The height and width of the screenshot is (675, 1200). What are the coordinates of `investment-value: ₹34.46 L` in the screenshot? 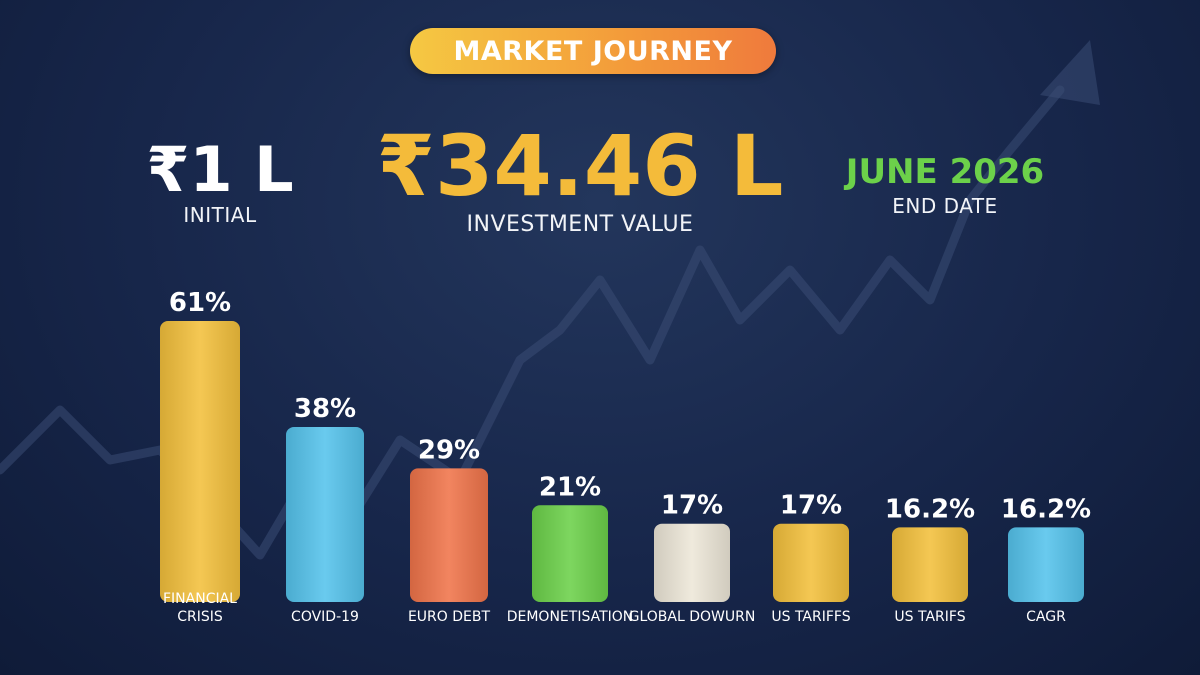 It's located at (580, 166).